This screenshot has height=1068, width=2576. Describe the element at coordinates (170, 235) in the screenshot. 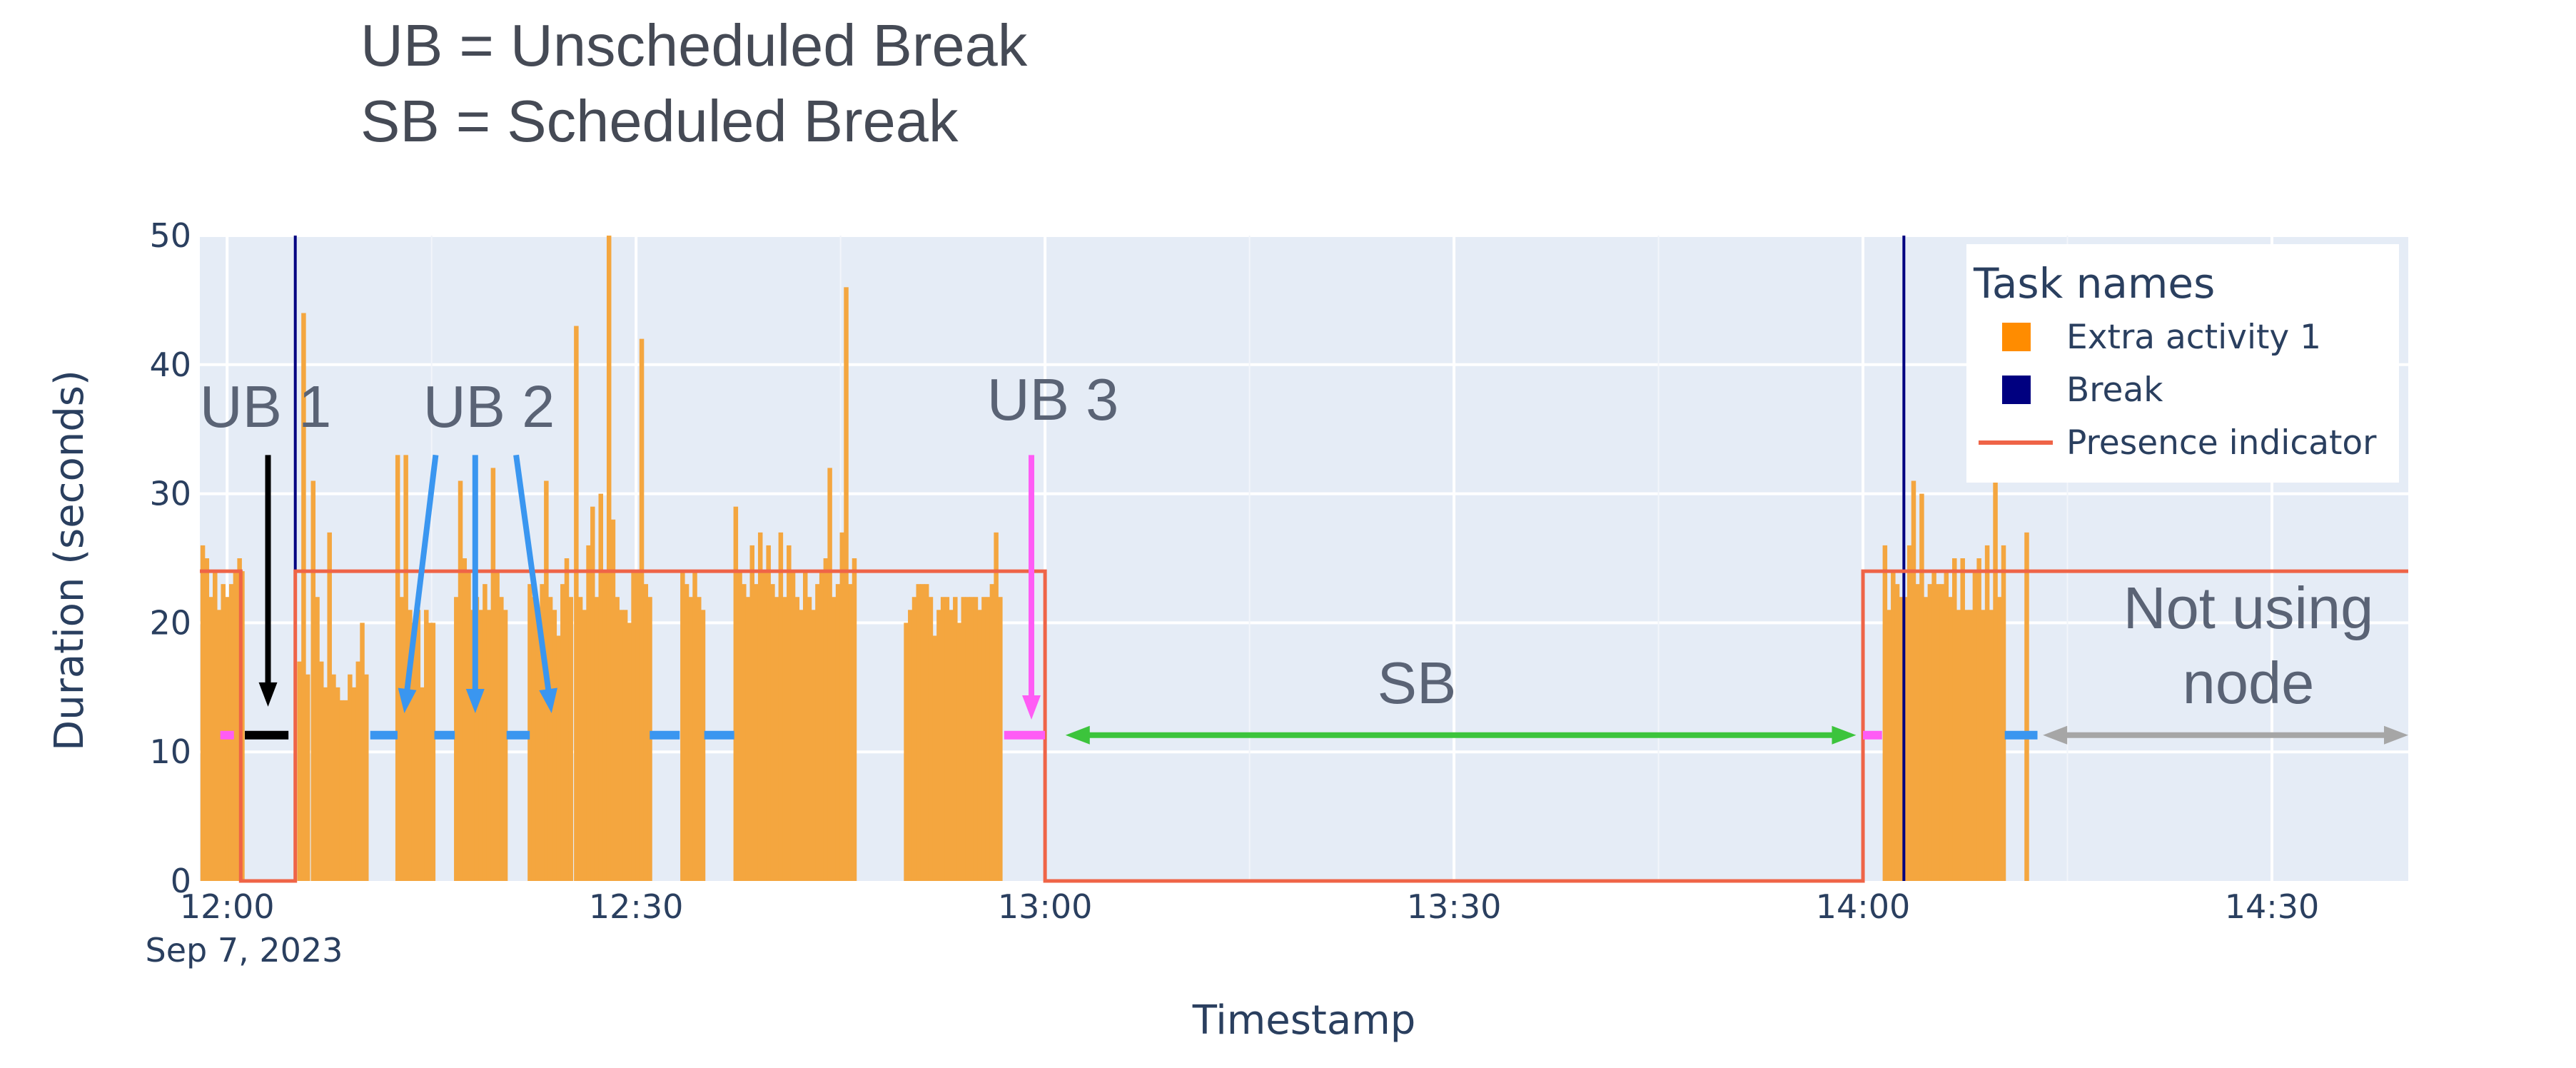

I see `y-tick-label: 50` at that location.